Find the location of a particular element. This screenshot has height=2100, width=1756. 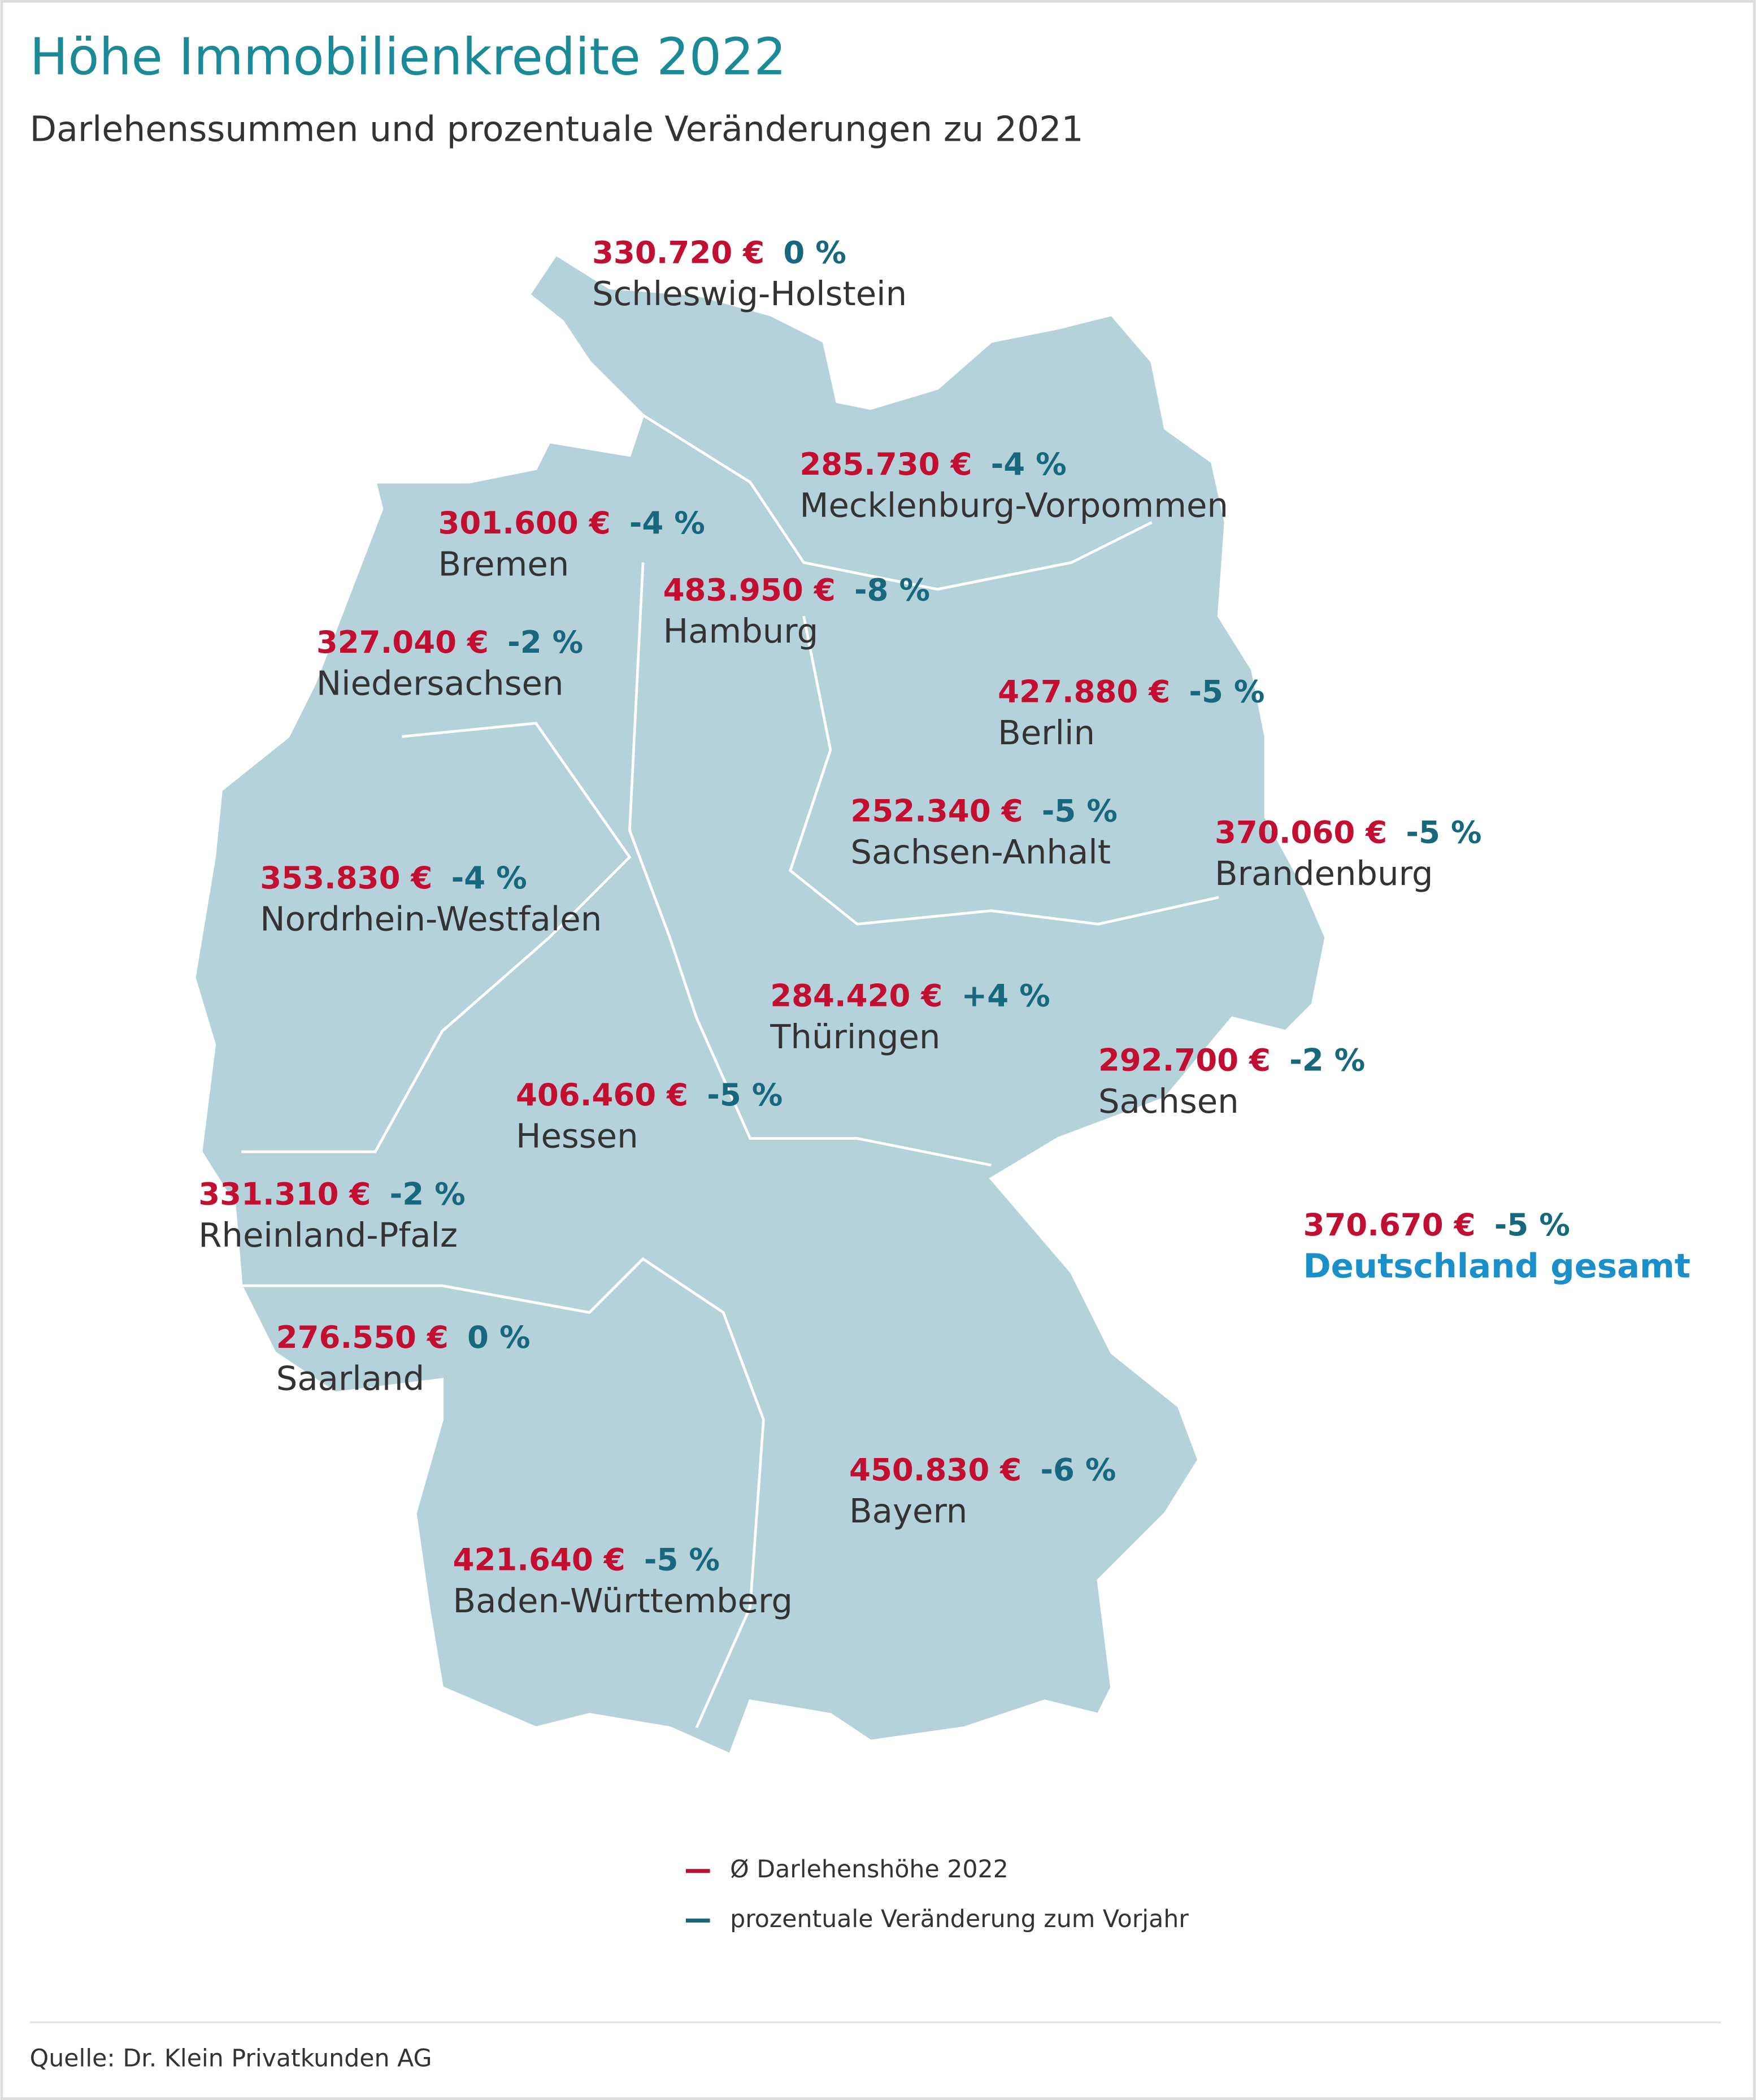

amount-label: 370.670 € is located at coordinates (1389, 1225).